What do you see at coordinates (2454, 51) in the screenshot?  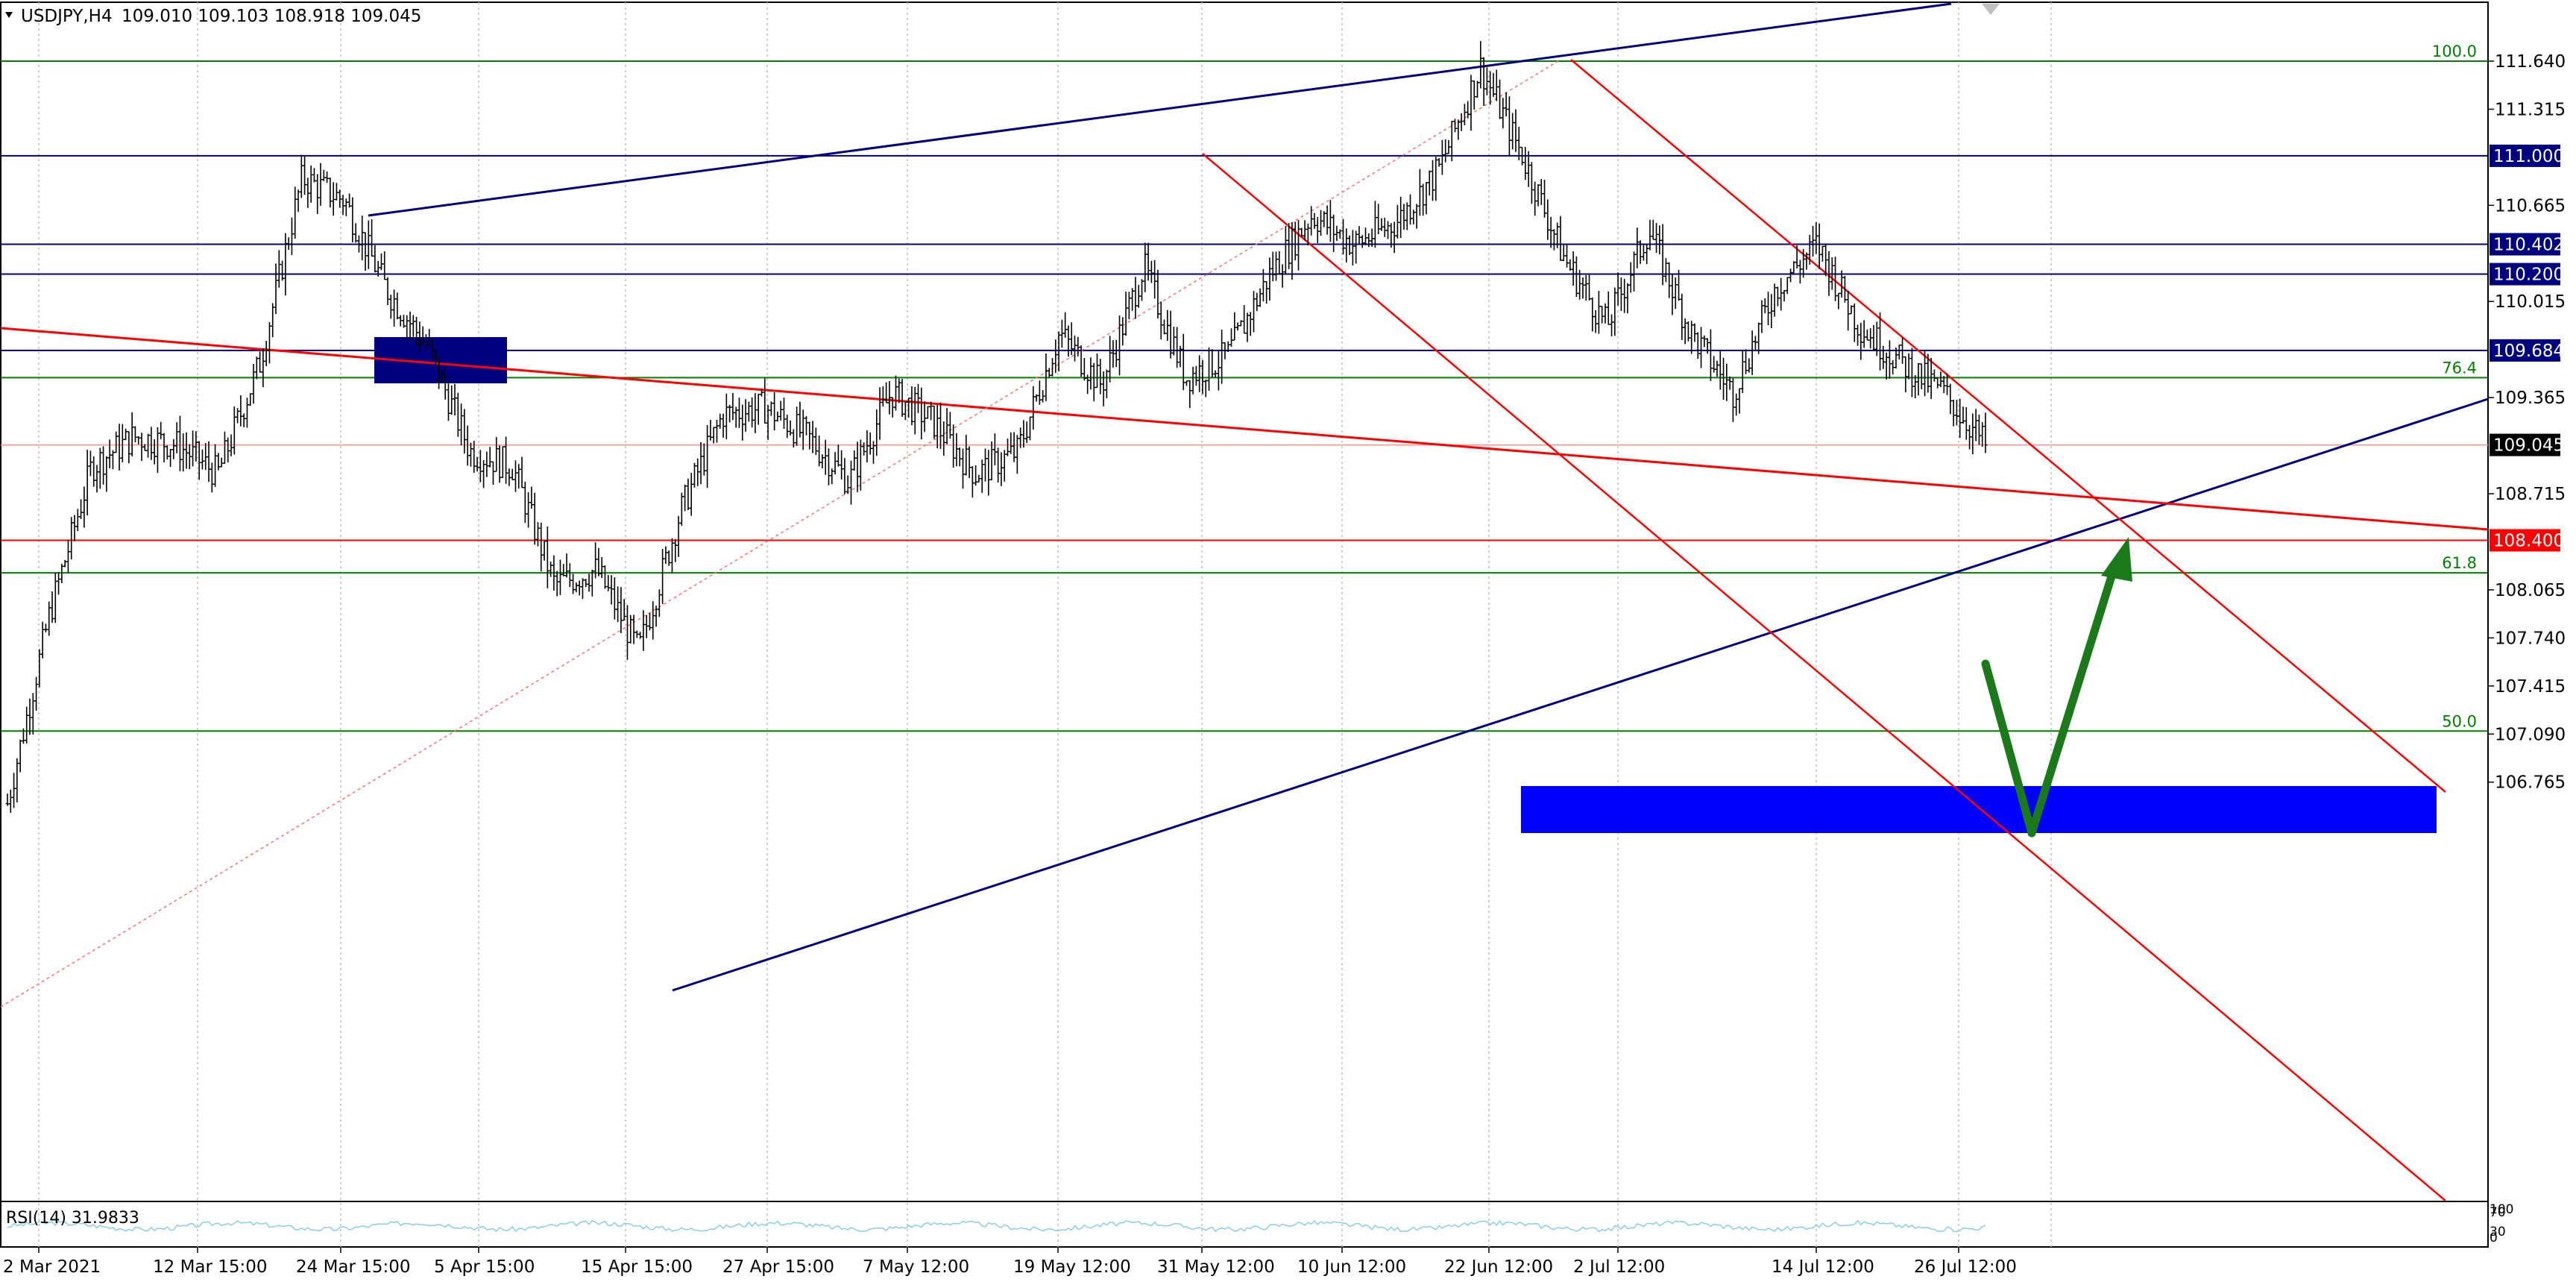 I see `fib-level-label: 100.0` at bounding box center [2454, 51].